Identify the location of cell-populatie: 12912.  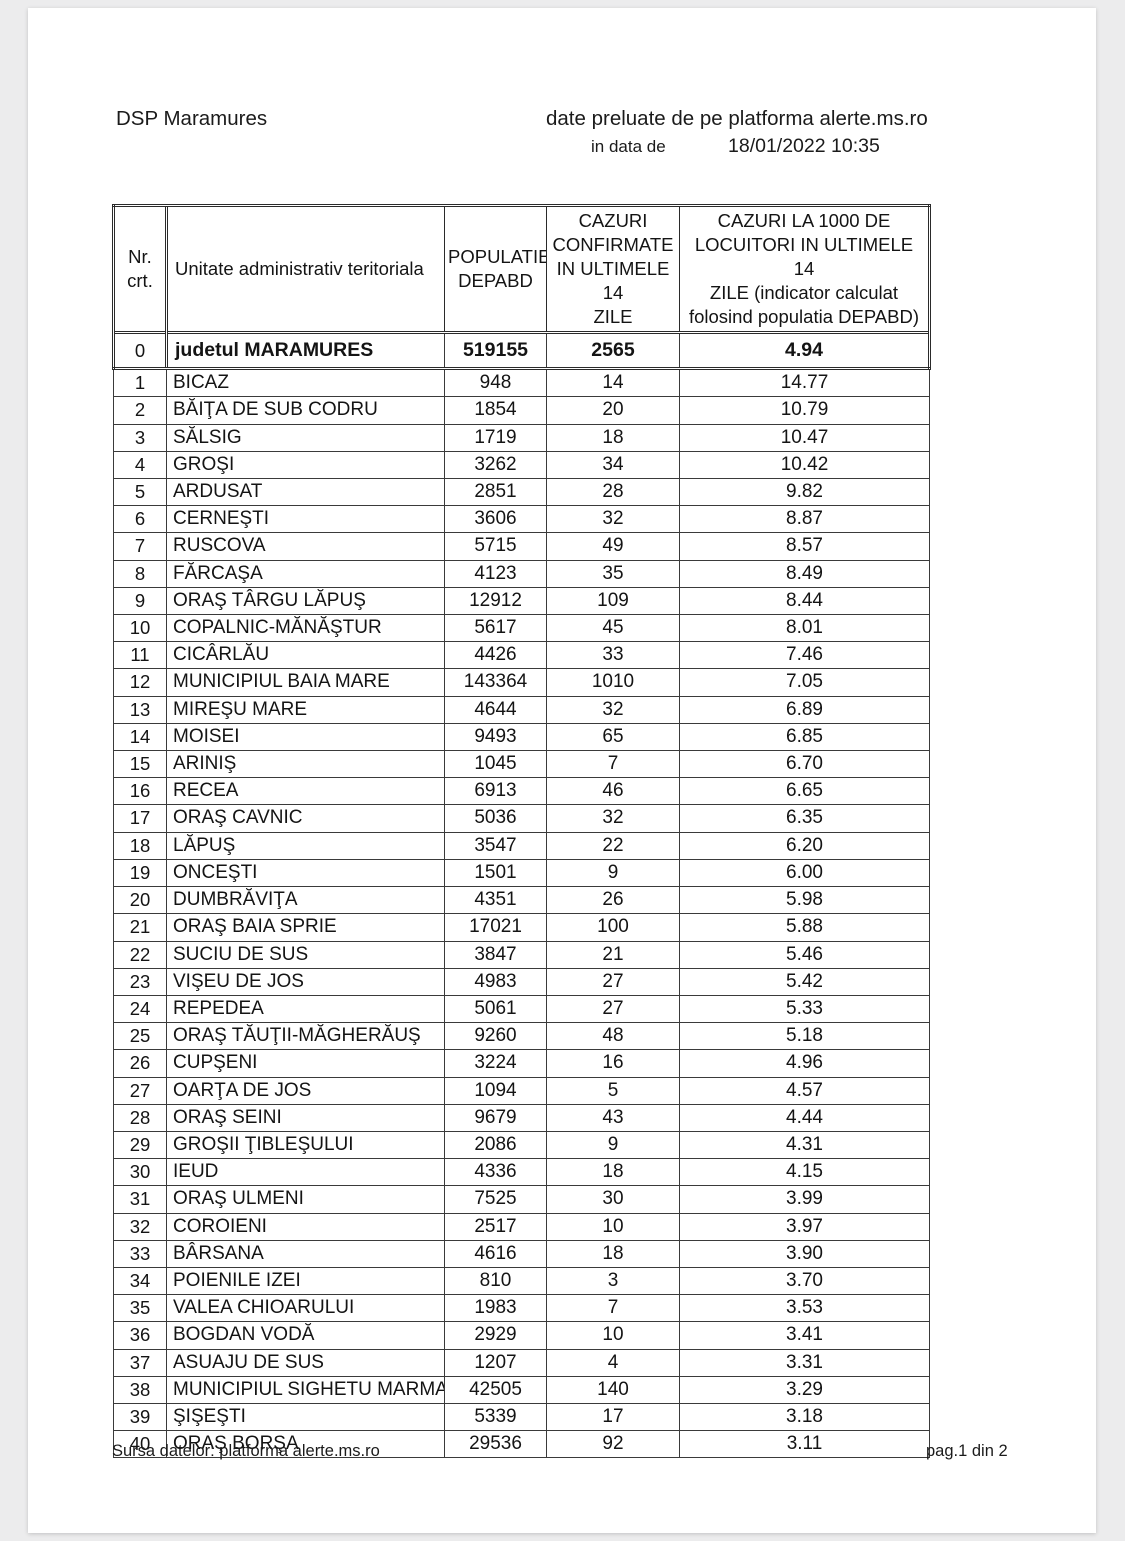
(495, 601).